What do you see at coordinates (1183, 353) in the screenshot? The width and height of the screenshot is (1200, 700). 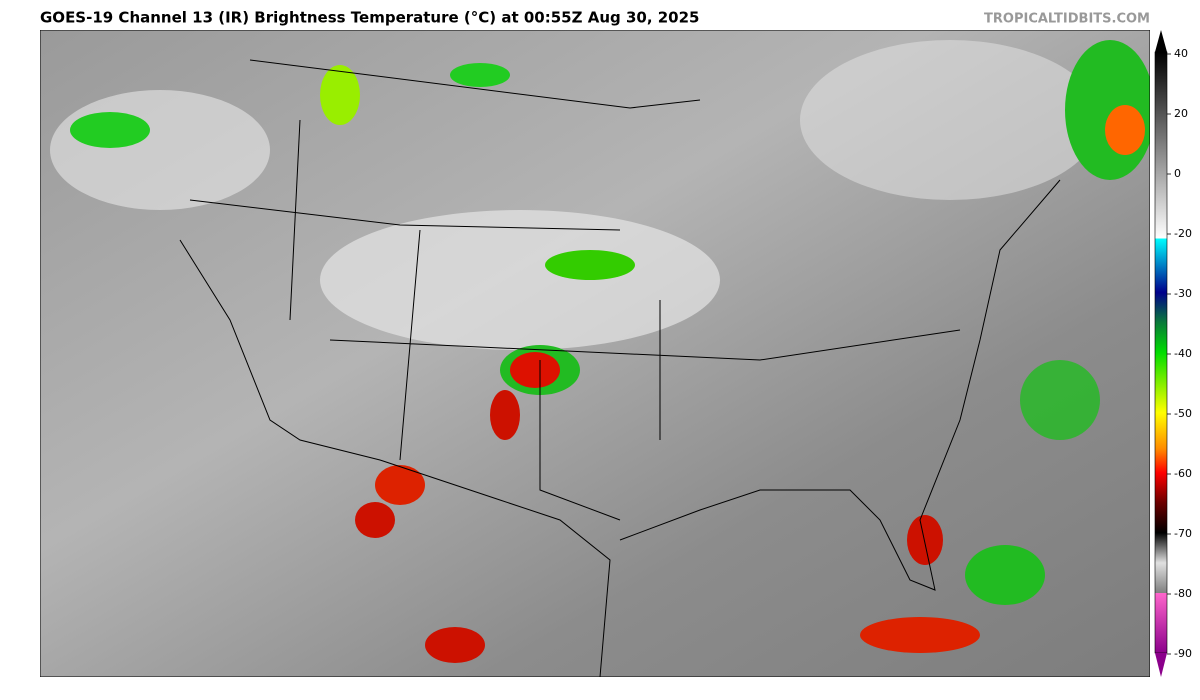 I see `colorbar-tick-label: -40` at bounding box center [1183, 353].